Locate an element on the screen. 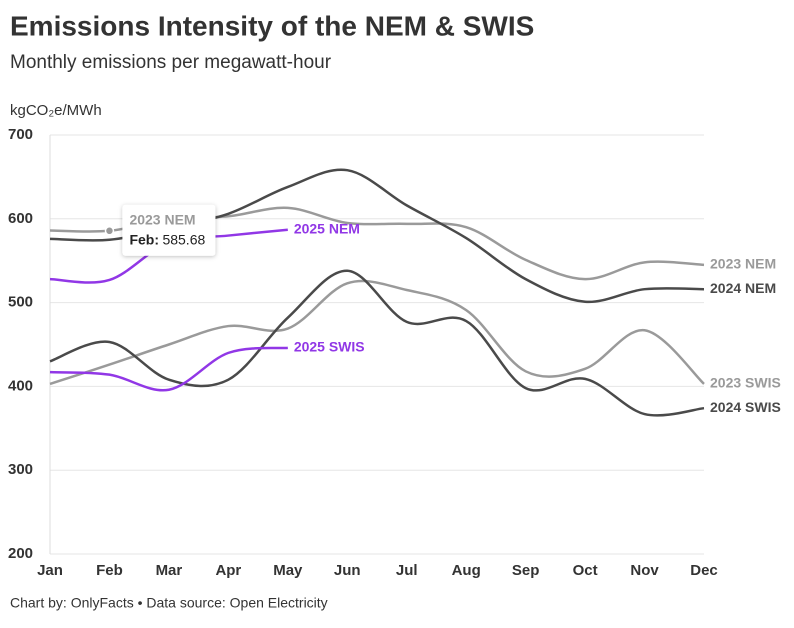  x-tick-label: Mar is located at coordinates (169, 570).